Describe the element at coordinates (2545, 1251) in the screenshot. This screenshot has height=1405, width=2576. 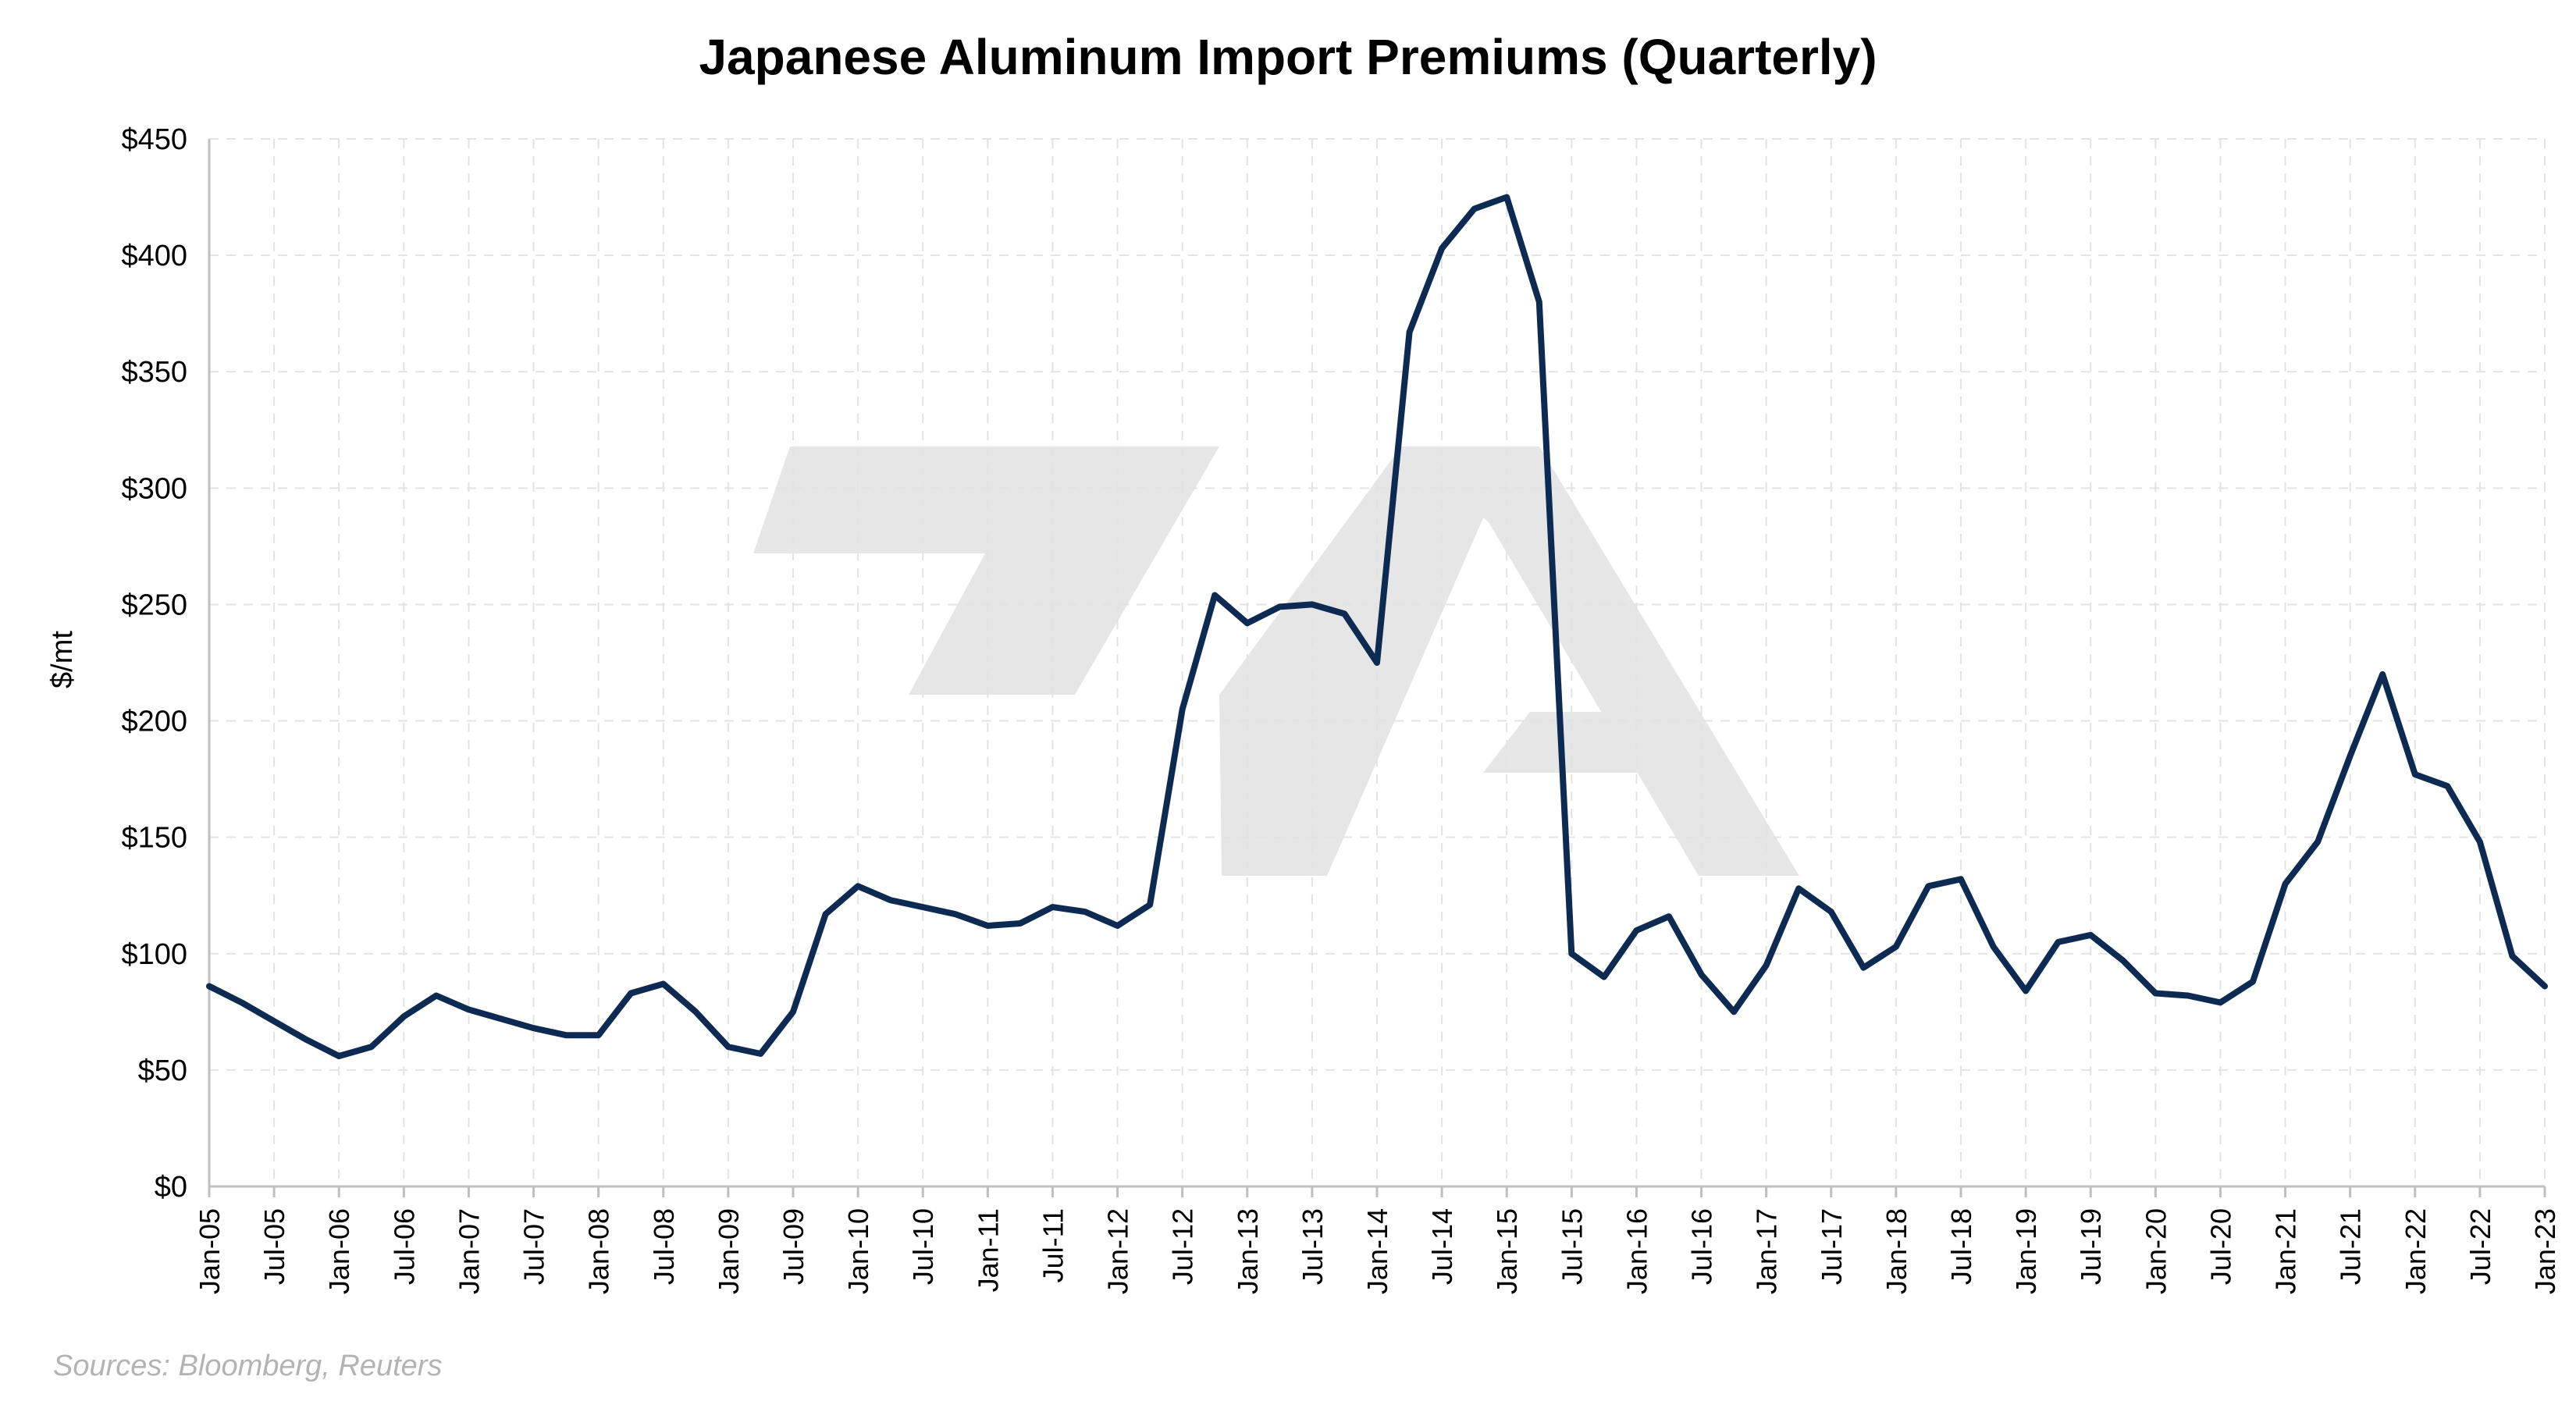
I see `x-tick-label: Jan-23` at that location.